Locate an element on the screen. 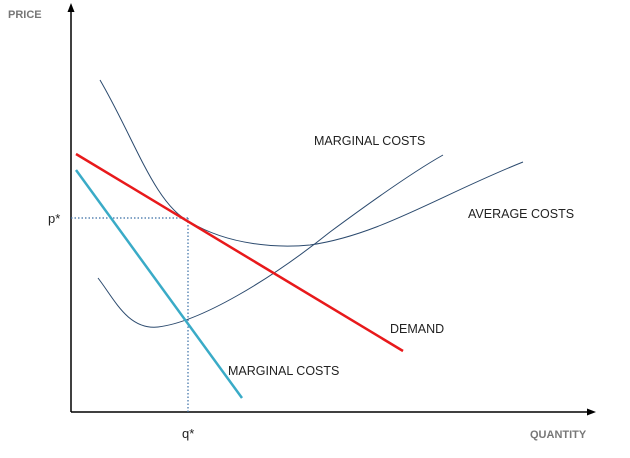 The image size is (630, 458). q-star-label: q* is located at coordinates (188, 433).